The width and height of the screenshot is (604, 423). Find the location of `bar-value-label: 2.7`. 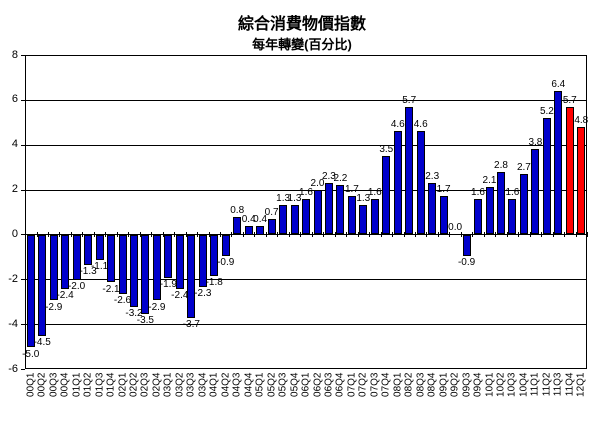

bar-value-label: 2.7 is located at coordinates (523, 167).